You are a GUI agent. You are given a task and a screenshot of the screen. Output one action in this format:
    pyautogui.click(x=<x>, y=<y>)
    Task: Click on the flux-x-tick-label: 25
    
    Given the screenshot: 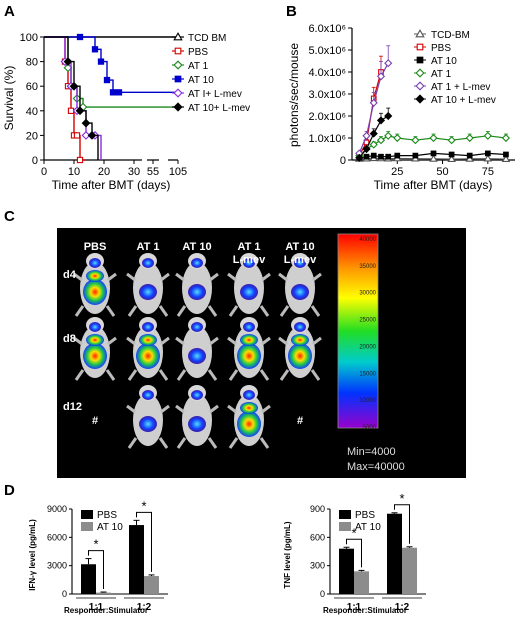 What is the action you would take?
    pyautogui.click(x=397, y=172)
    